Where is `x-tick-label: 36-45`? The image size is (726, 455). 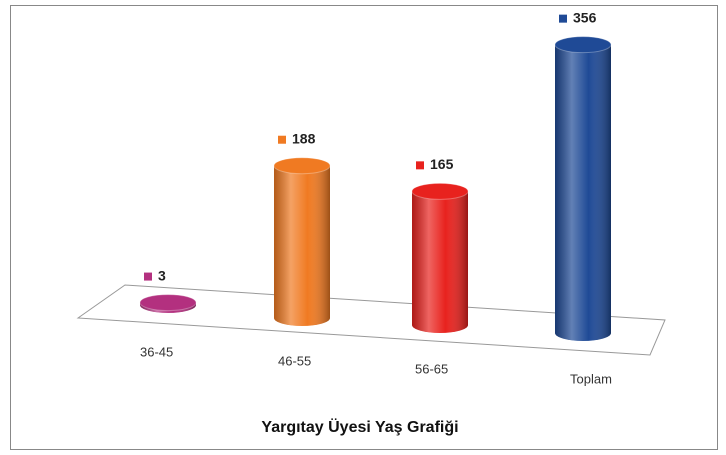 x-tick-label: 36-45 is located at coordinates (156, 351).